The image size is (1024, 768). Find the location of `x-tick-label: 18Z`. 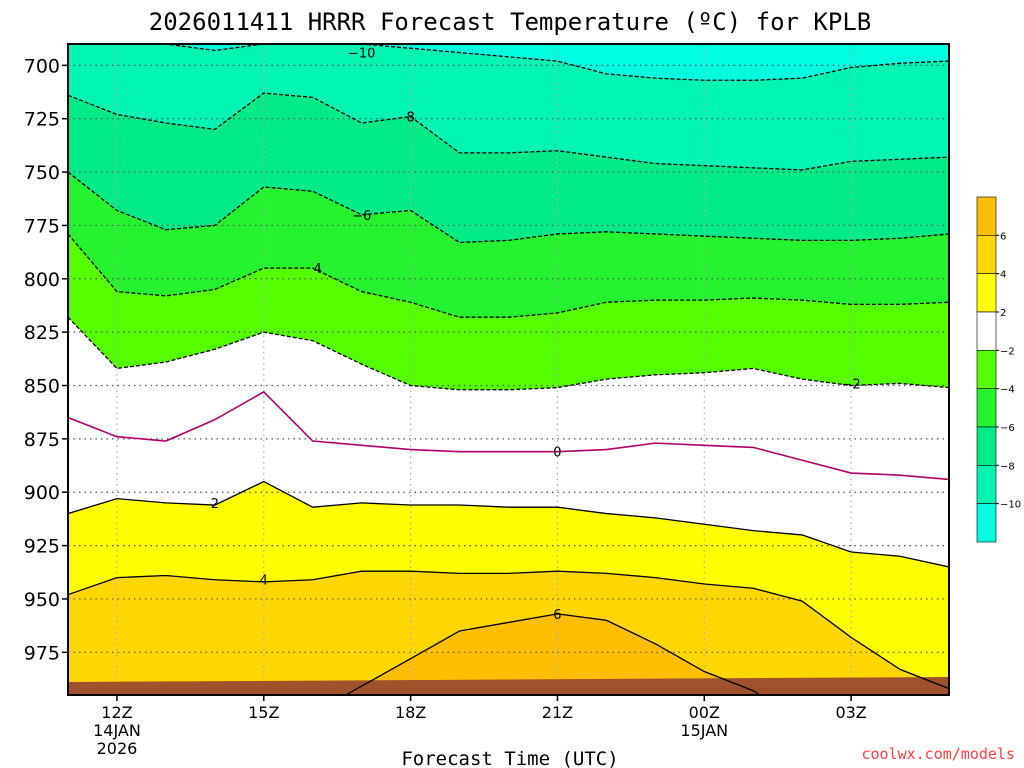

x-tick-label: 18Z is located at coordinates (410, 712).